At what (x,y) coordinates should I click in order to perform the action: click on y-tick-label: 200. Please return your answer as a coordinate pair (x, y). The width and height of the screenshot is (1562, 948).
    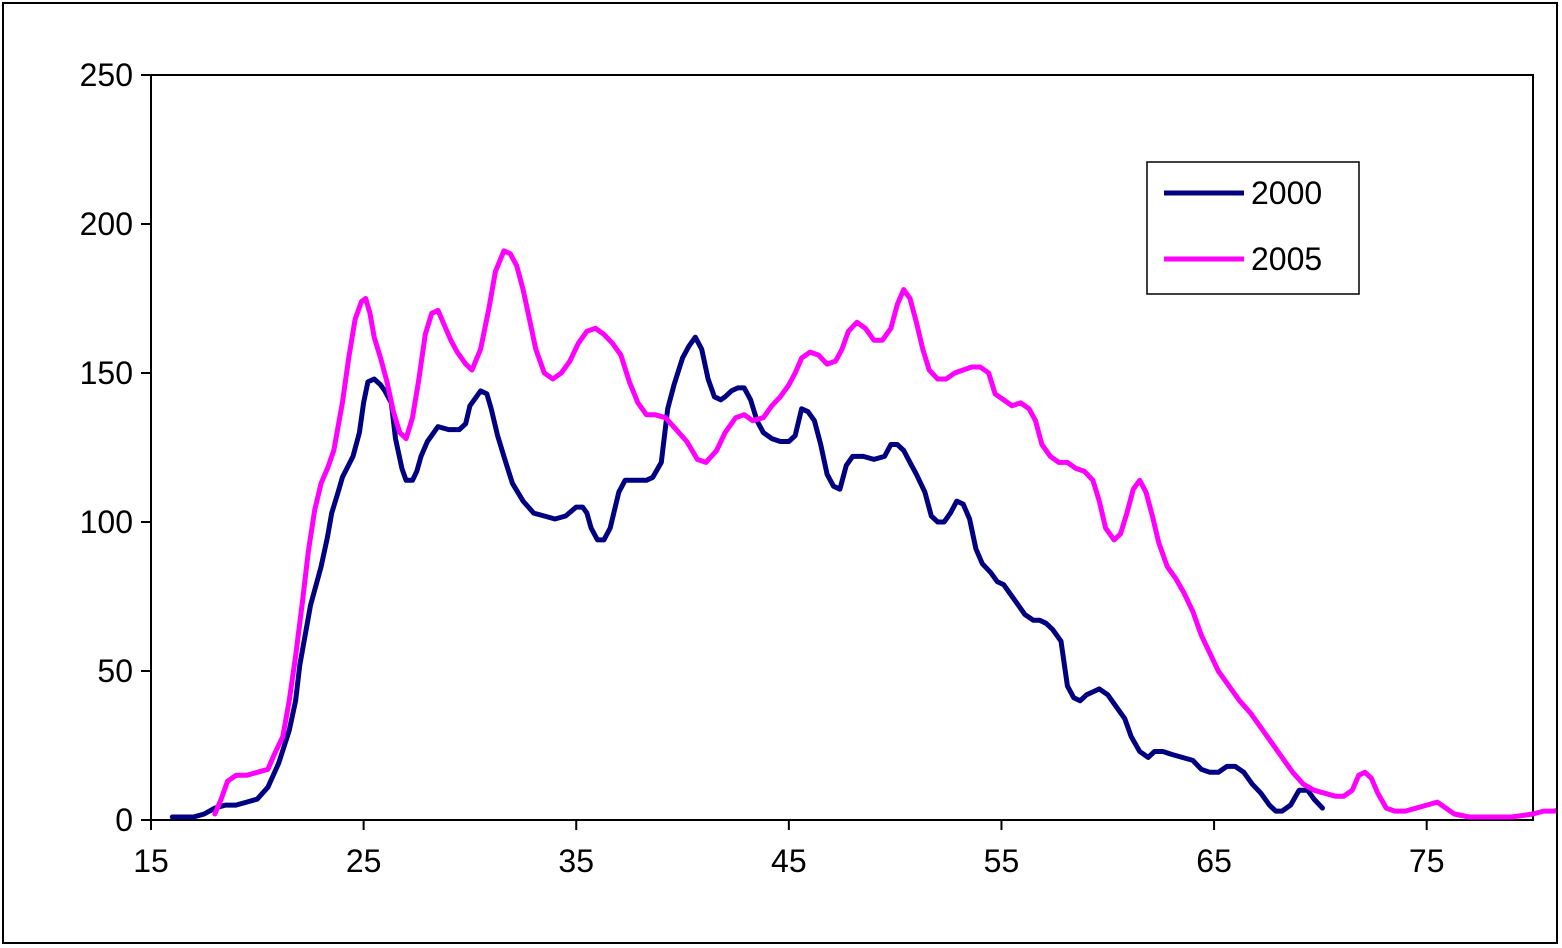
    Looking at the image, I should click on (106, 224).